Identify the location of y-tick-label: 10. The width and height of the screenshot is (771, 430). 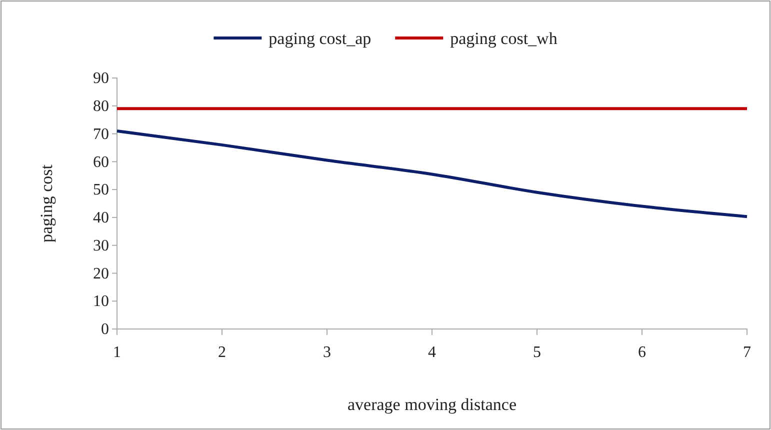
(101, 301).